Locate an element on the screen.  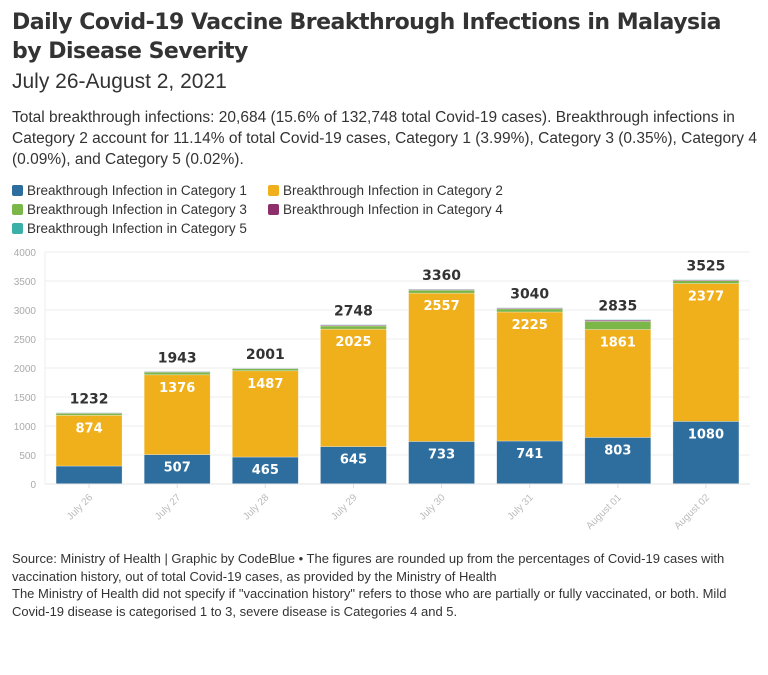
legend-label: Breakthrough Infection in Category 2 is located at coordinates (393, 190).